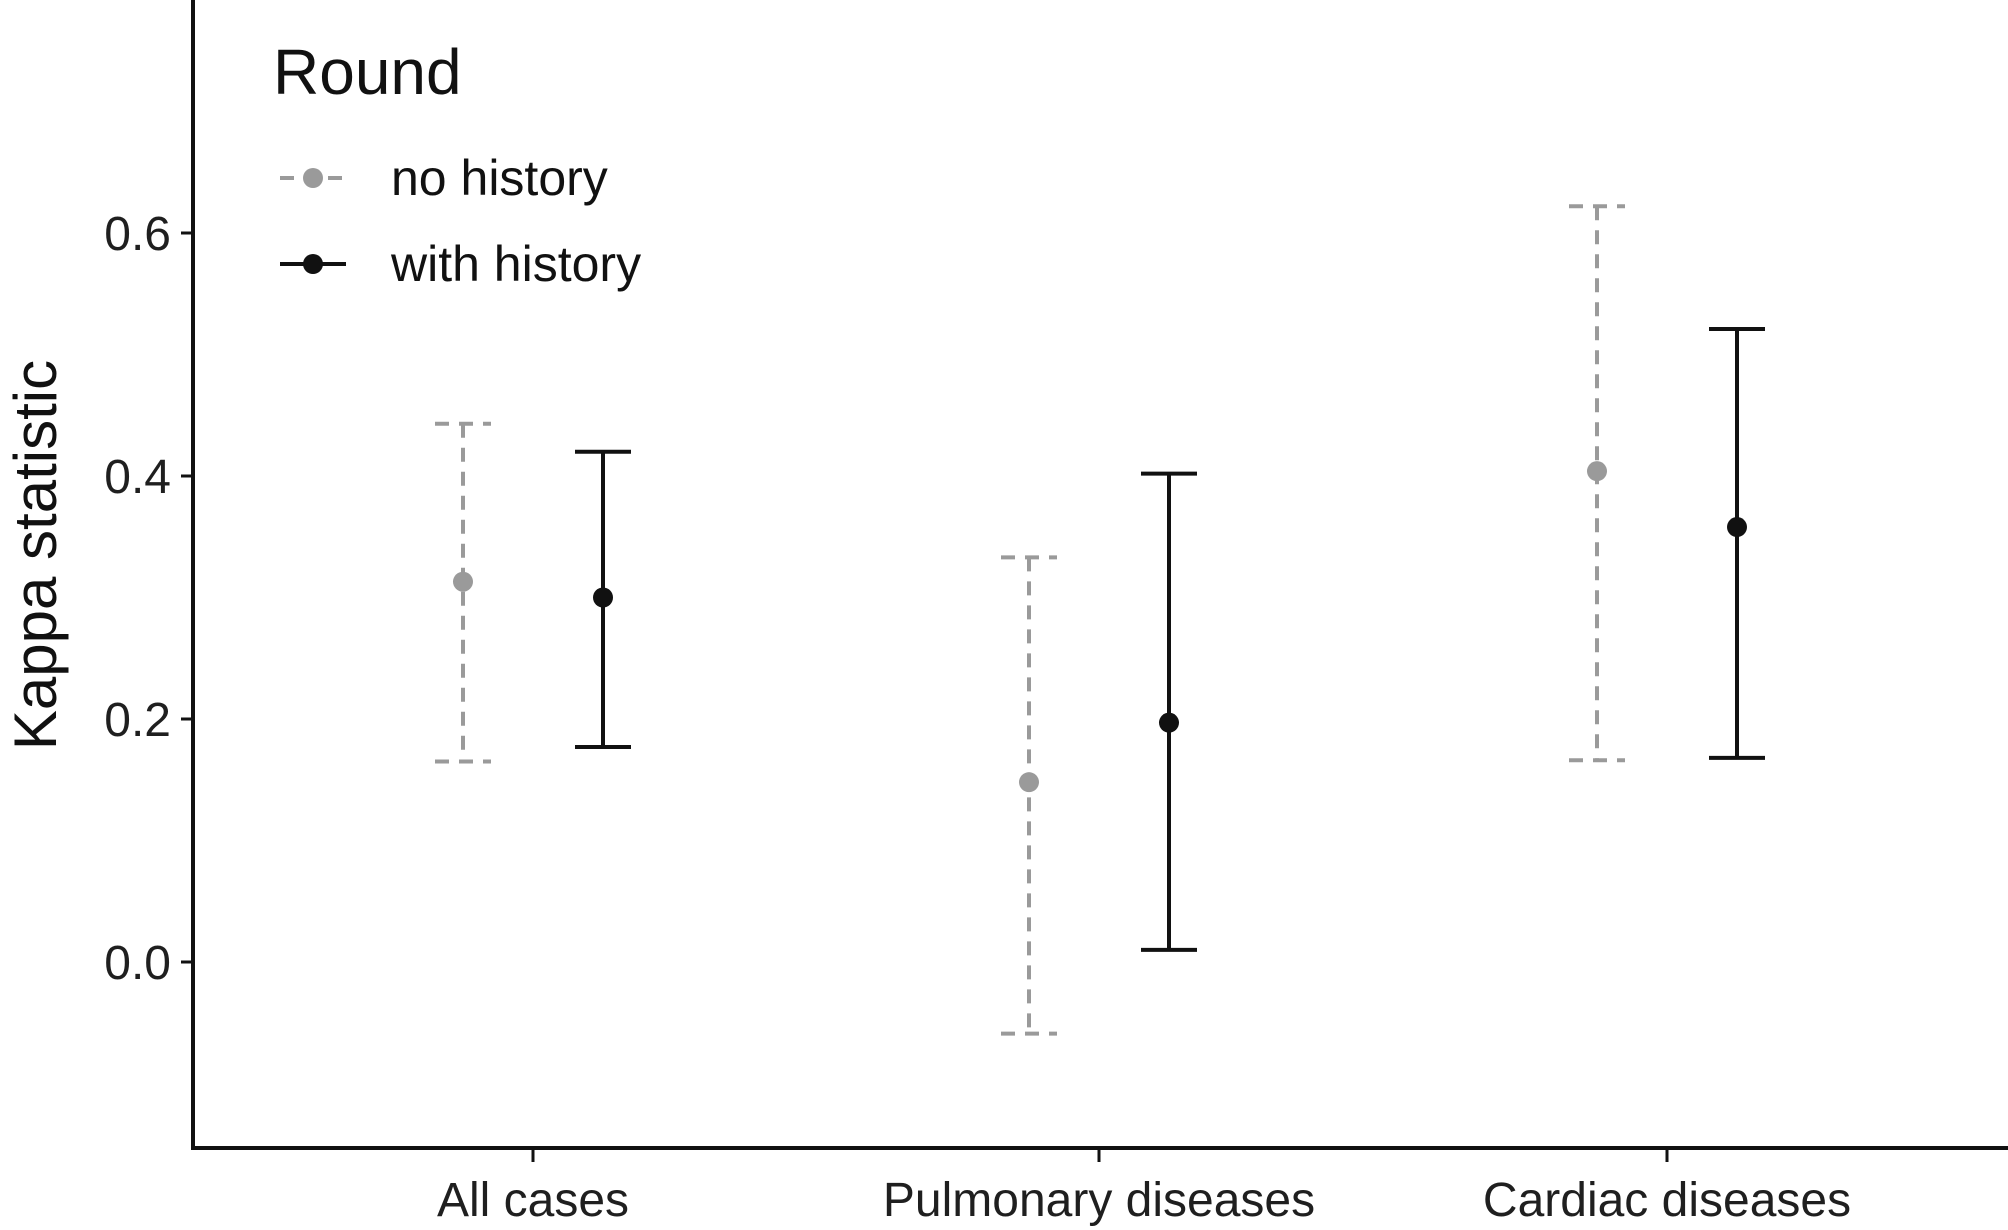 The width and height of the screenshot is (2008, 1230). What do you see at coordinates (1099, 1200) in the screenshot?
I see `x-tick-label: Pulmonary diseases` at bounding box center [1099, 1200].